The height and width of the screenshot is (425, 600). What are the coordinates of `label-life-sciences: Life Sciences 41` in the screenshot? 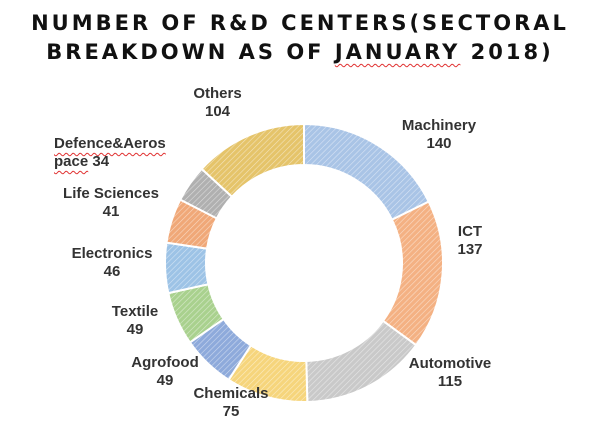 It's located at (111, 203).